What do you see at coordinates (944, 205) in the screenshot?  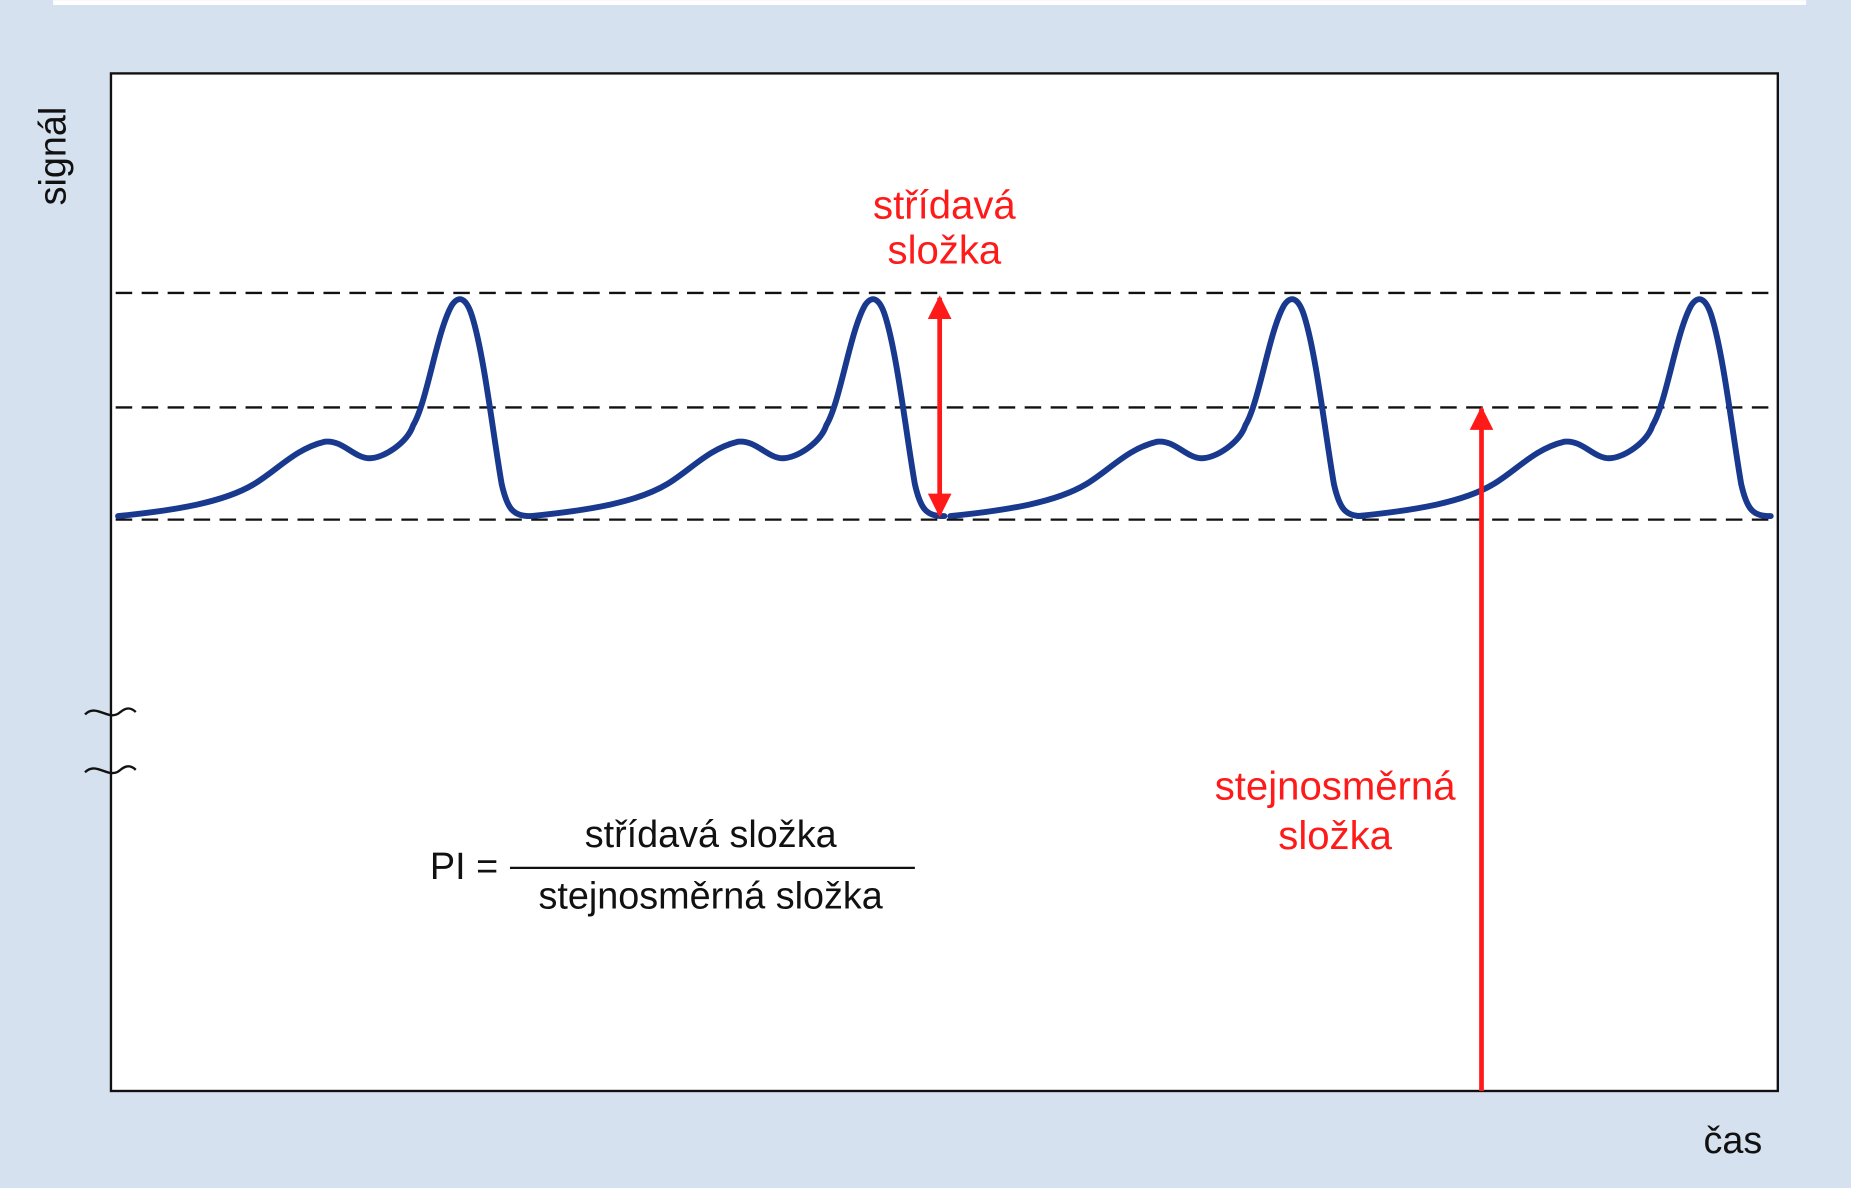 I see `annotation: střídavá` at bounding box center [944, 205].